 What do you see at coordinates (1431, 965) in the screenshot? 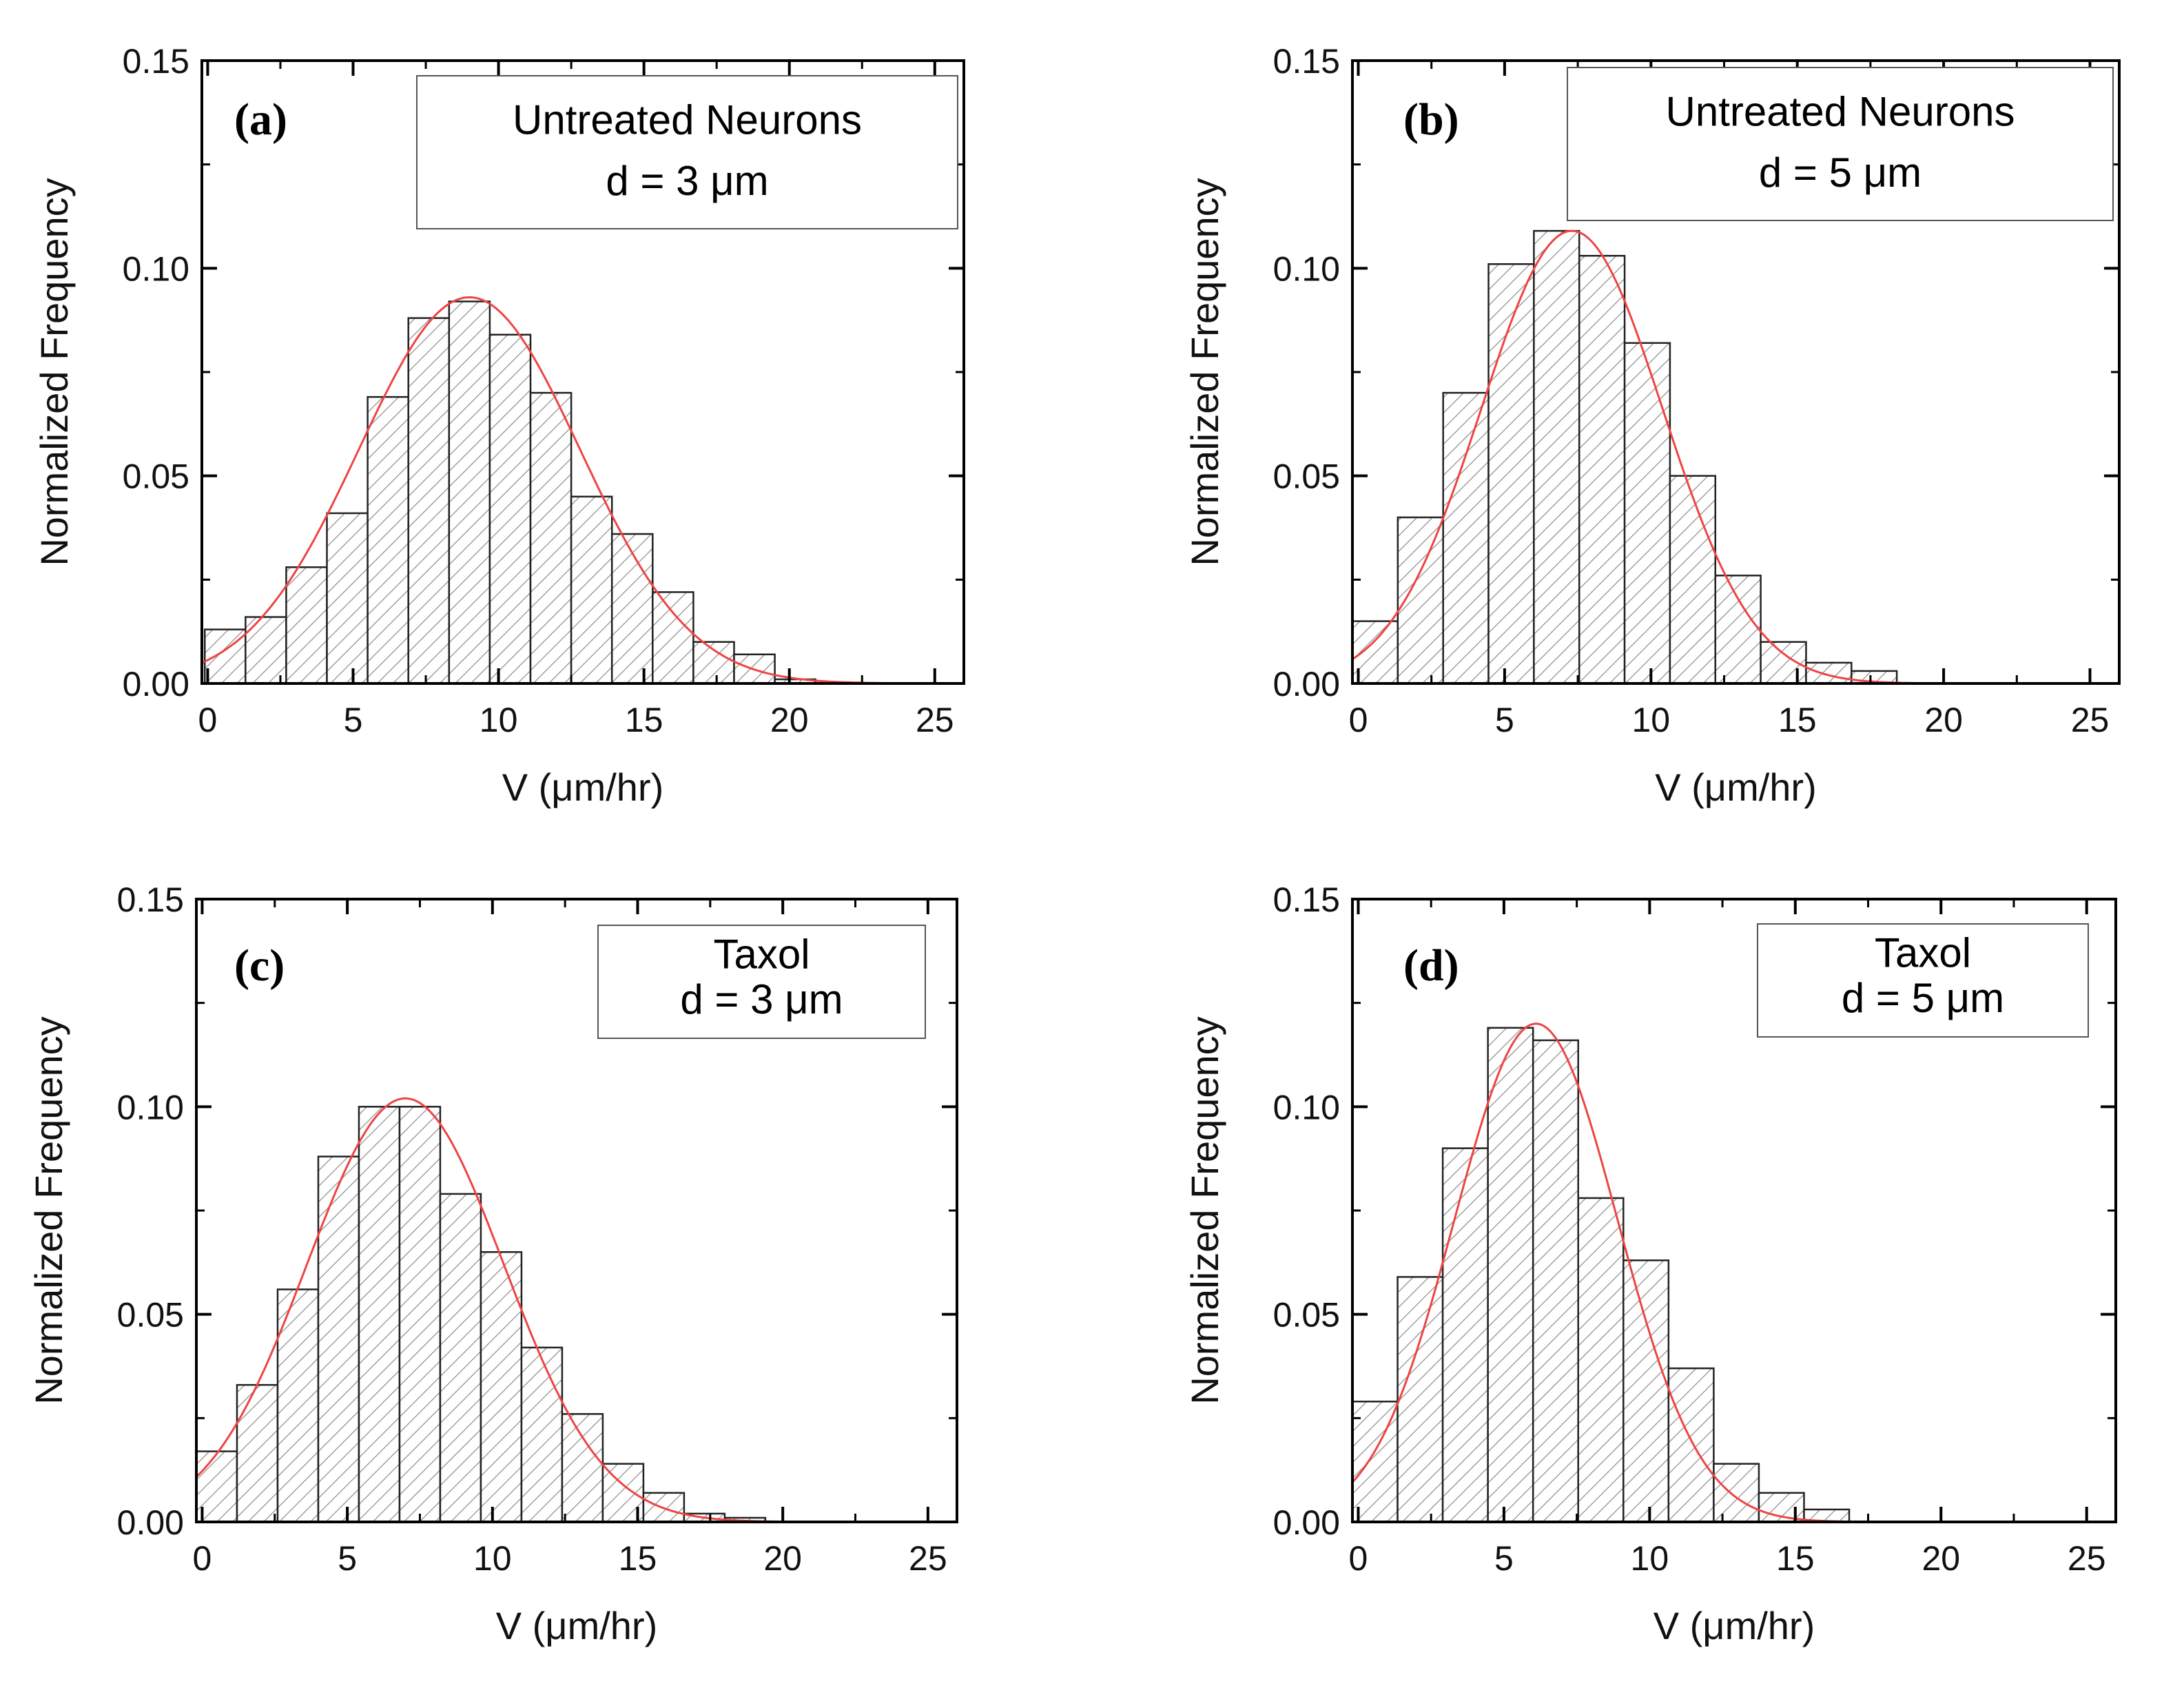
I see `panel-label: (d)` at bounding box center [1431, 965].